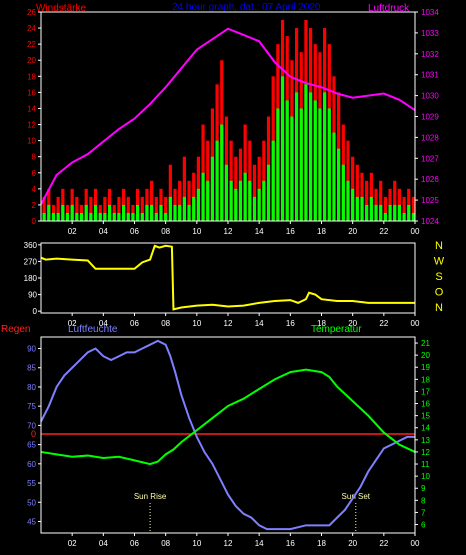 This screenshot has width=466, height=555. I want to click on sun-annotations: Sun Rise Sun Set, so click(252, 512).